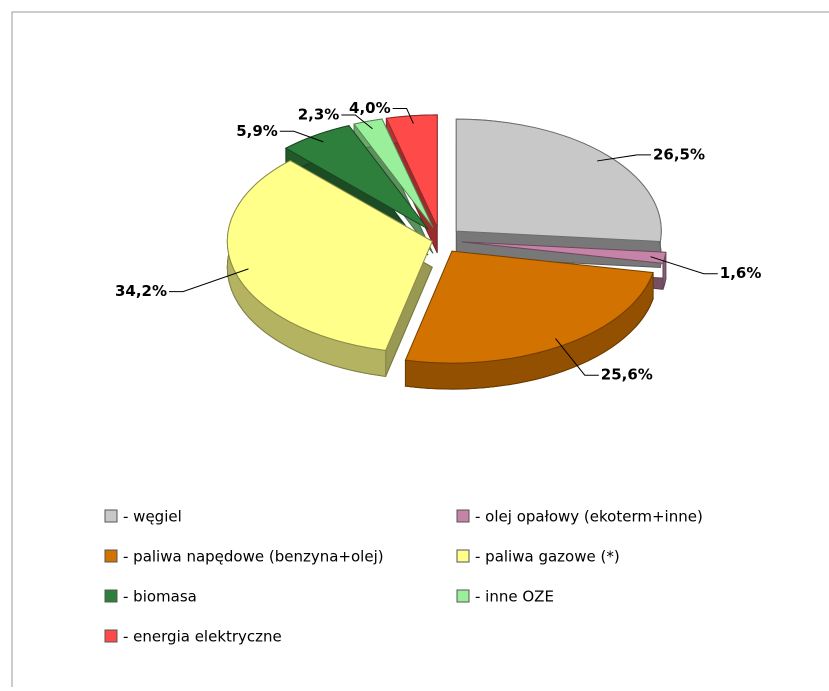  I want to click on value-label: 4,0%, so click(370, 108).